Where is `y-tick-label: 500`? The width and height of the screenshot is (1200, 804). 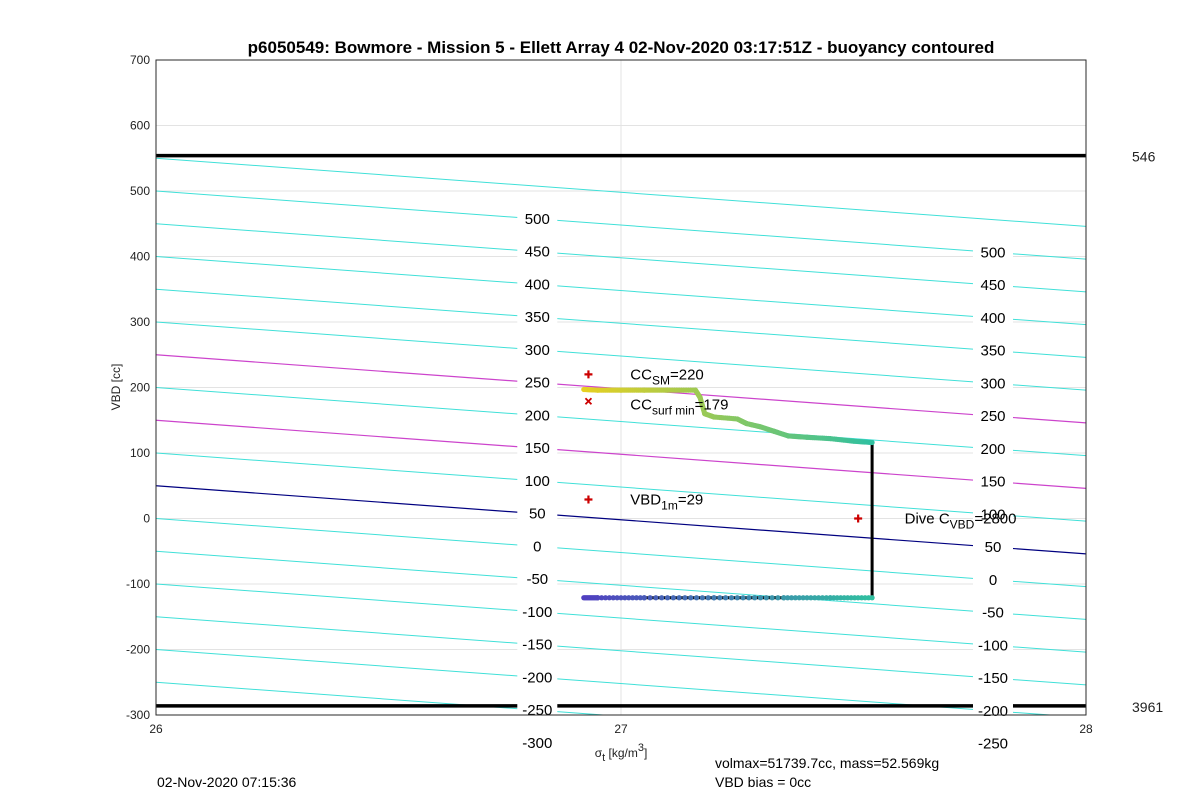 y-tick-label: 500 is located at coordinates (140, 191).